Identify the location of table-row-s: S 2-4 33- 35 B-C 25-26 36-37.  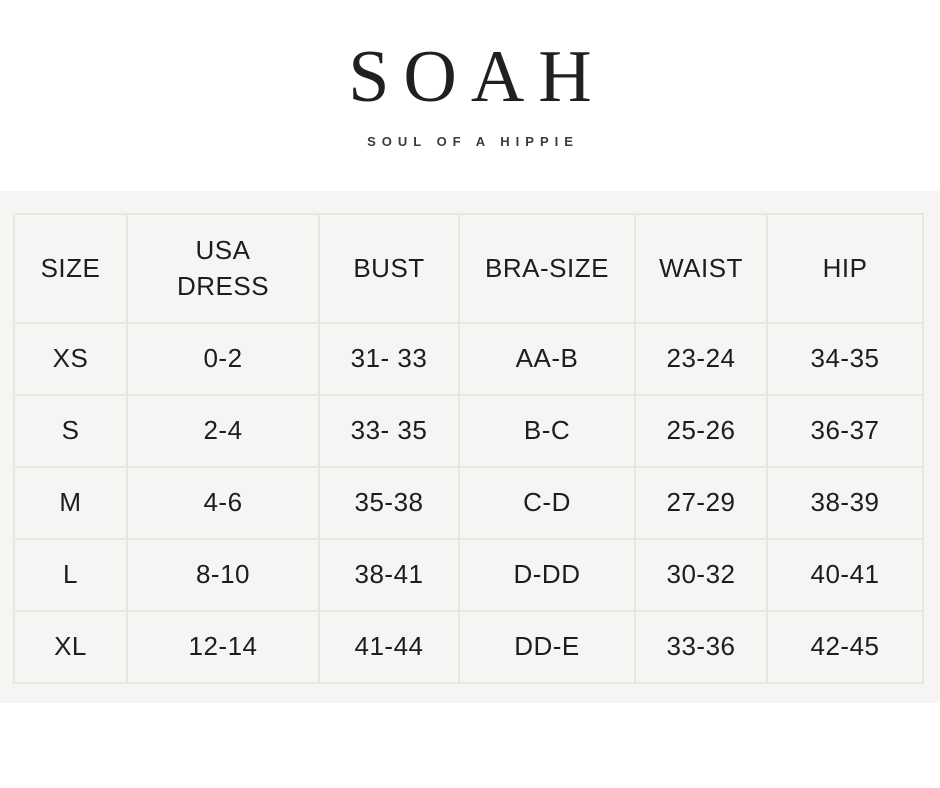
(468, 431).